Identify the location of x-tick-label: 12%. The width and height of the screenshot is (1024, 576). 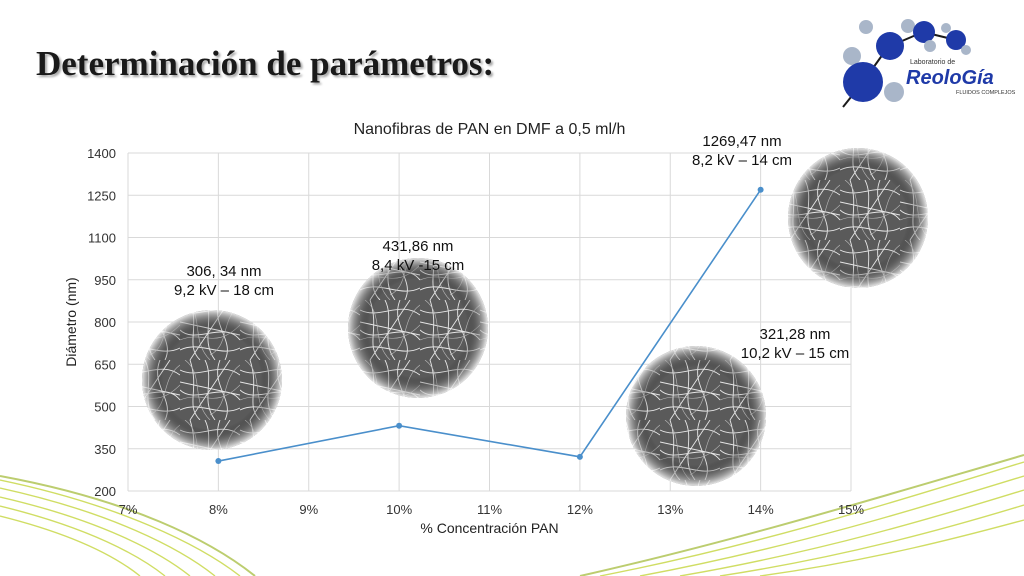
(580, 509).